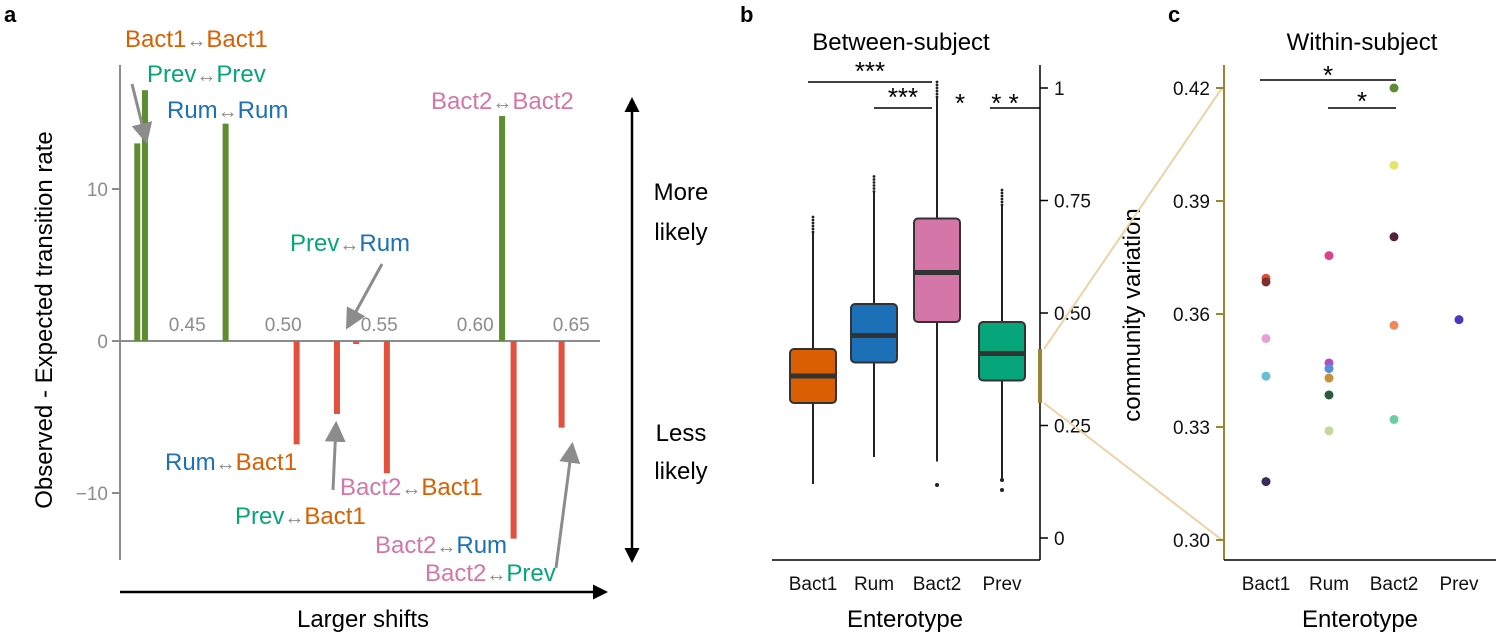 The height and width of the screenshot is (637, 1499). Describe the element at coordinates (680, 471) in the screenshot. I see `less-likely-line2: likely` at that location.